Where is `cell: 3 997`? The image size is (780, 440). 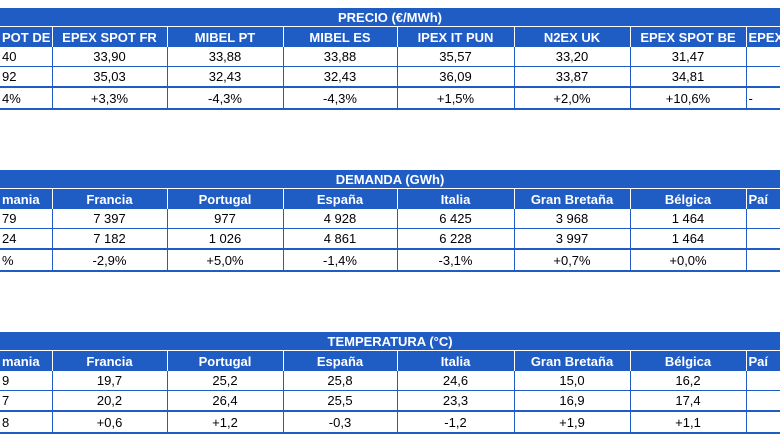
cell: 3 997 is located at coordinates (571, 239).